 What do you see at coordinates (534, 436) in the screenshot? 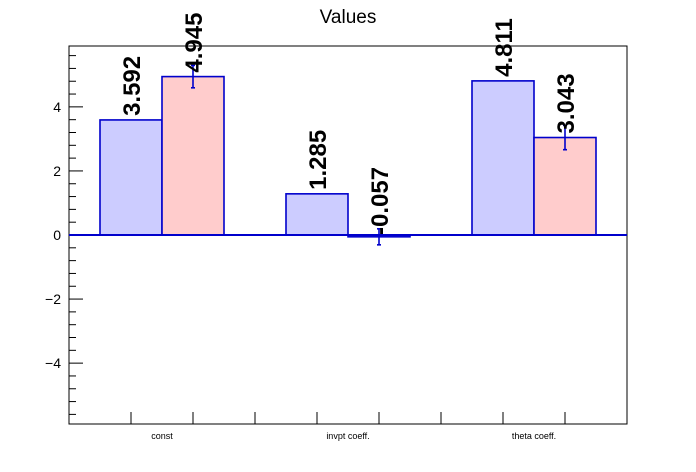
I see `x-category-label: theta coeff.` at bounding box center [534, 436].